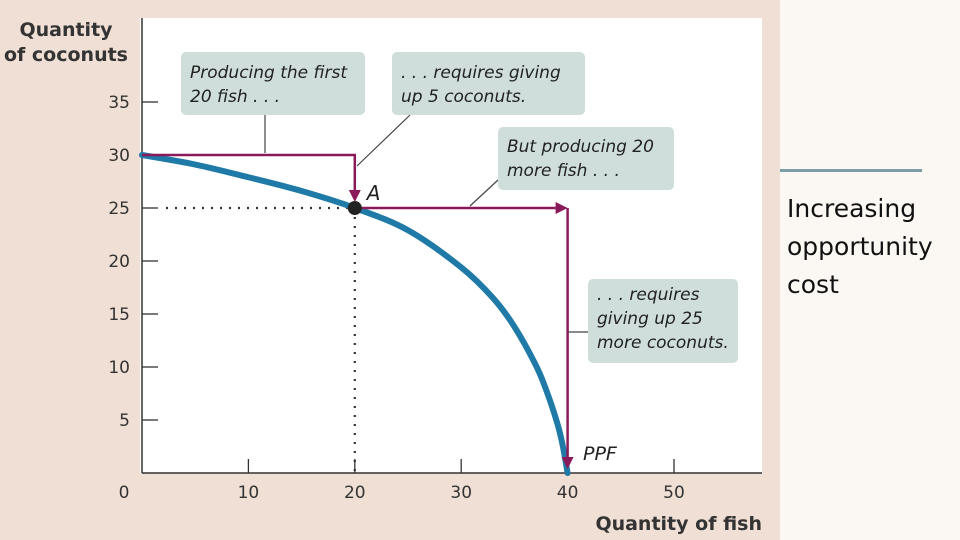 The image size is (960, 540). Describe the element at coordinates (580, 159) in the screenshot. I see `callout-more-text: But producing 20 more fish . . .` at that location.